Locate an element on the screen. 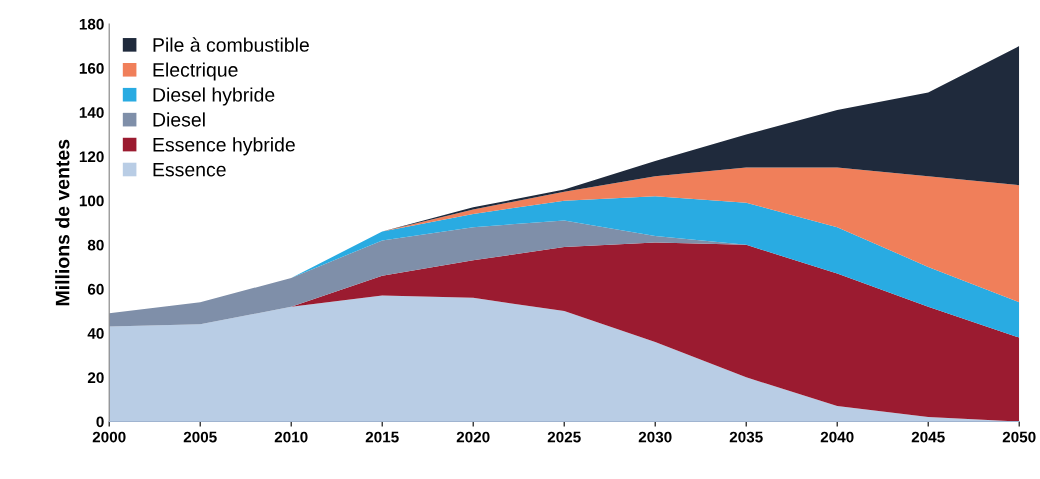 This screenshot has height=479, width=1040. x-tick-label: 2030 is located at coordinates (655, 437).